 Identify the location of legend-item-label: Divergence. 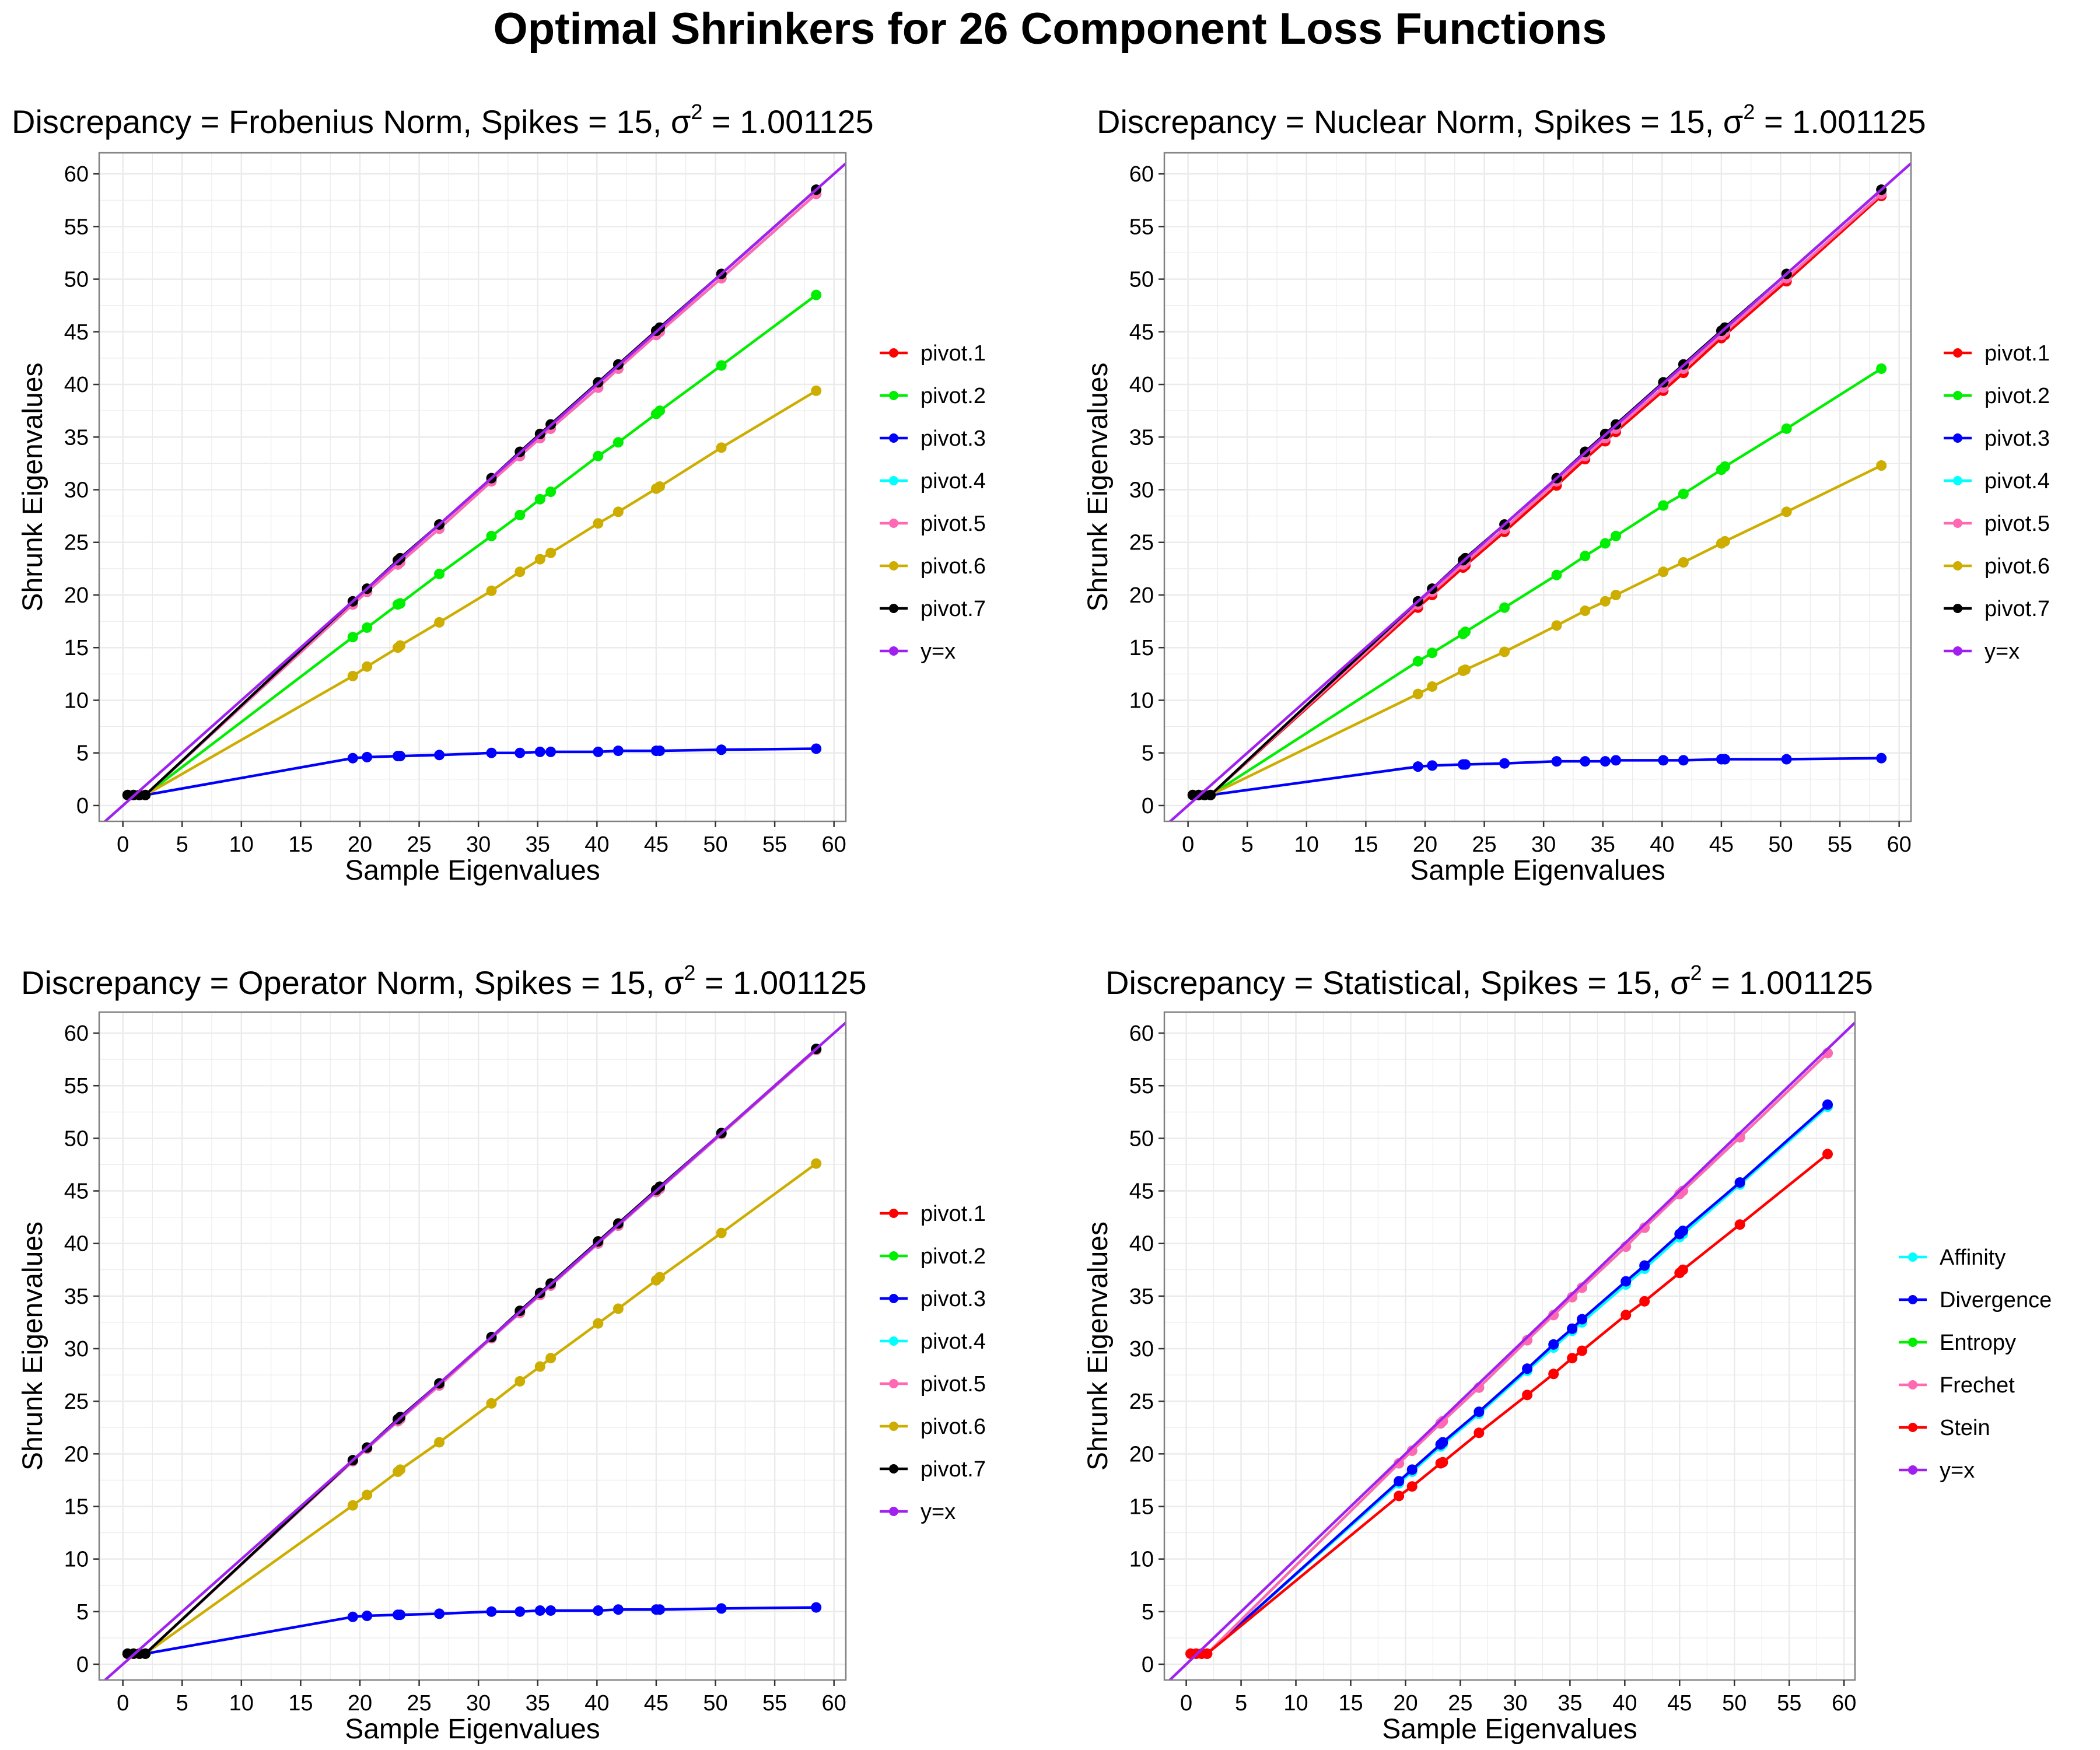
(1996, 1300).